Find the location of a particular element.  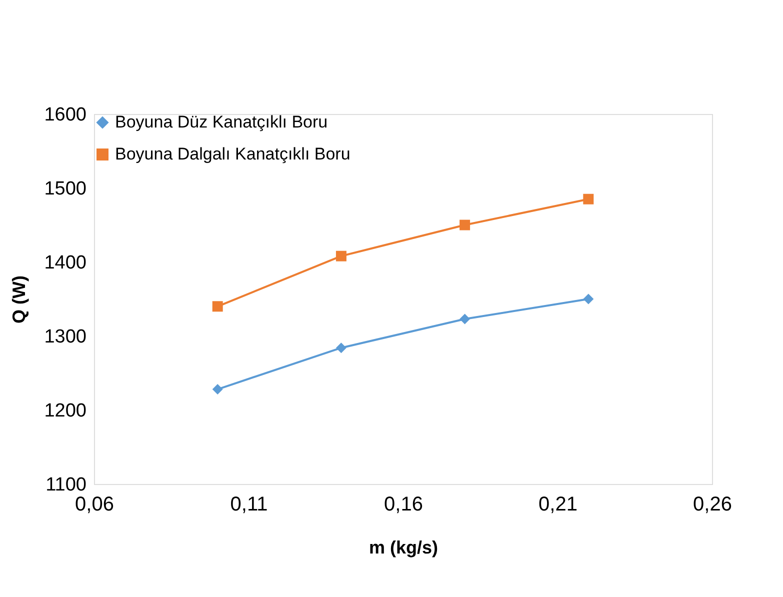

y-tick-label: 1200 is located at coordinates (65, 411).